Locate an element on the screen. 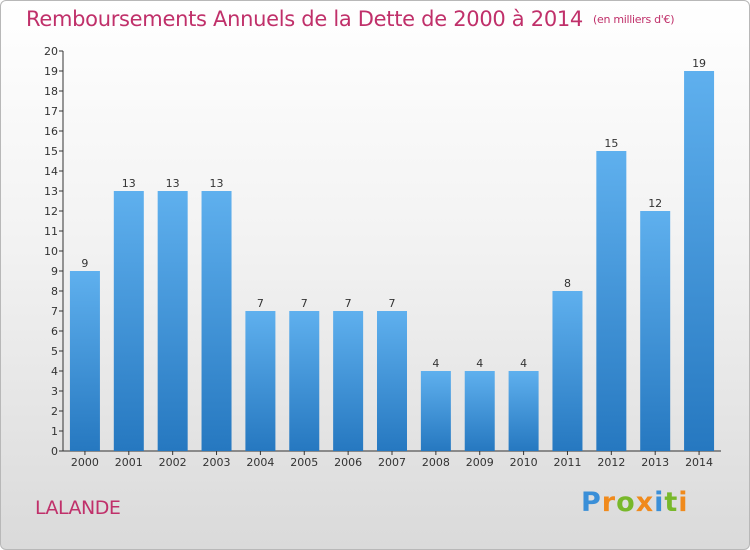 The width and height of the screenshot is (750, 550). x-tick-label: 2011 is located at coordinates (567, 462).